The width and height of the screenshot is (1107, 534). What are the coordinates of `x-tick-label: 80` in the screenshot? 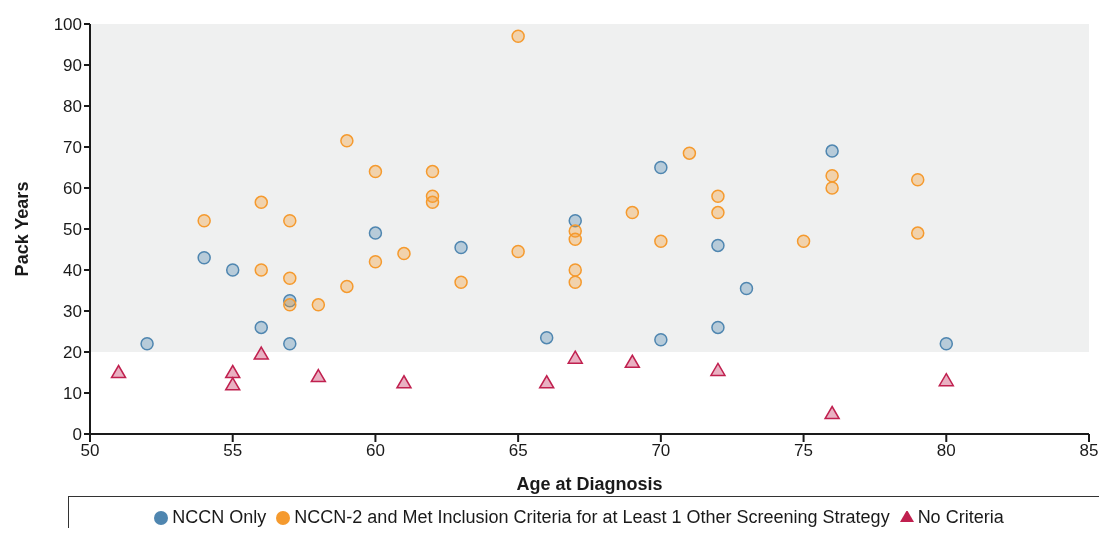 It's located at (946, 451).